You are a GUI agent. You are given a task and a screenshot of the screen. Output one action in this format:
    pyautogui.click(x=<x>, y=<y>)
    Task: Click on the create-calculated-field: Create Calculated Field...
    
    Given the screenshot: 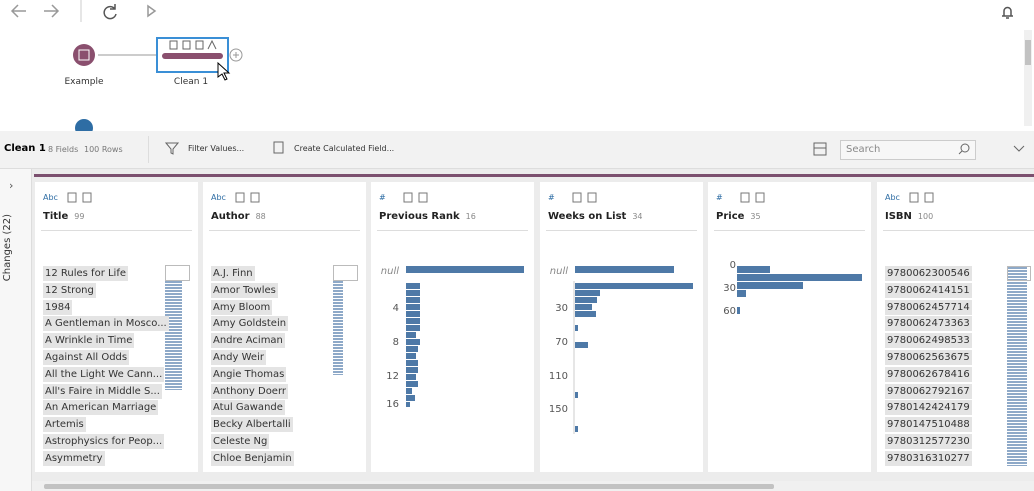 What is the action you would take?
    pyautogui.click(x=344, y=148)
    